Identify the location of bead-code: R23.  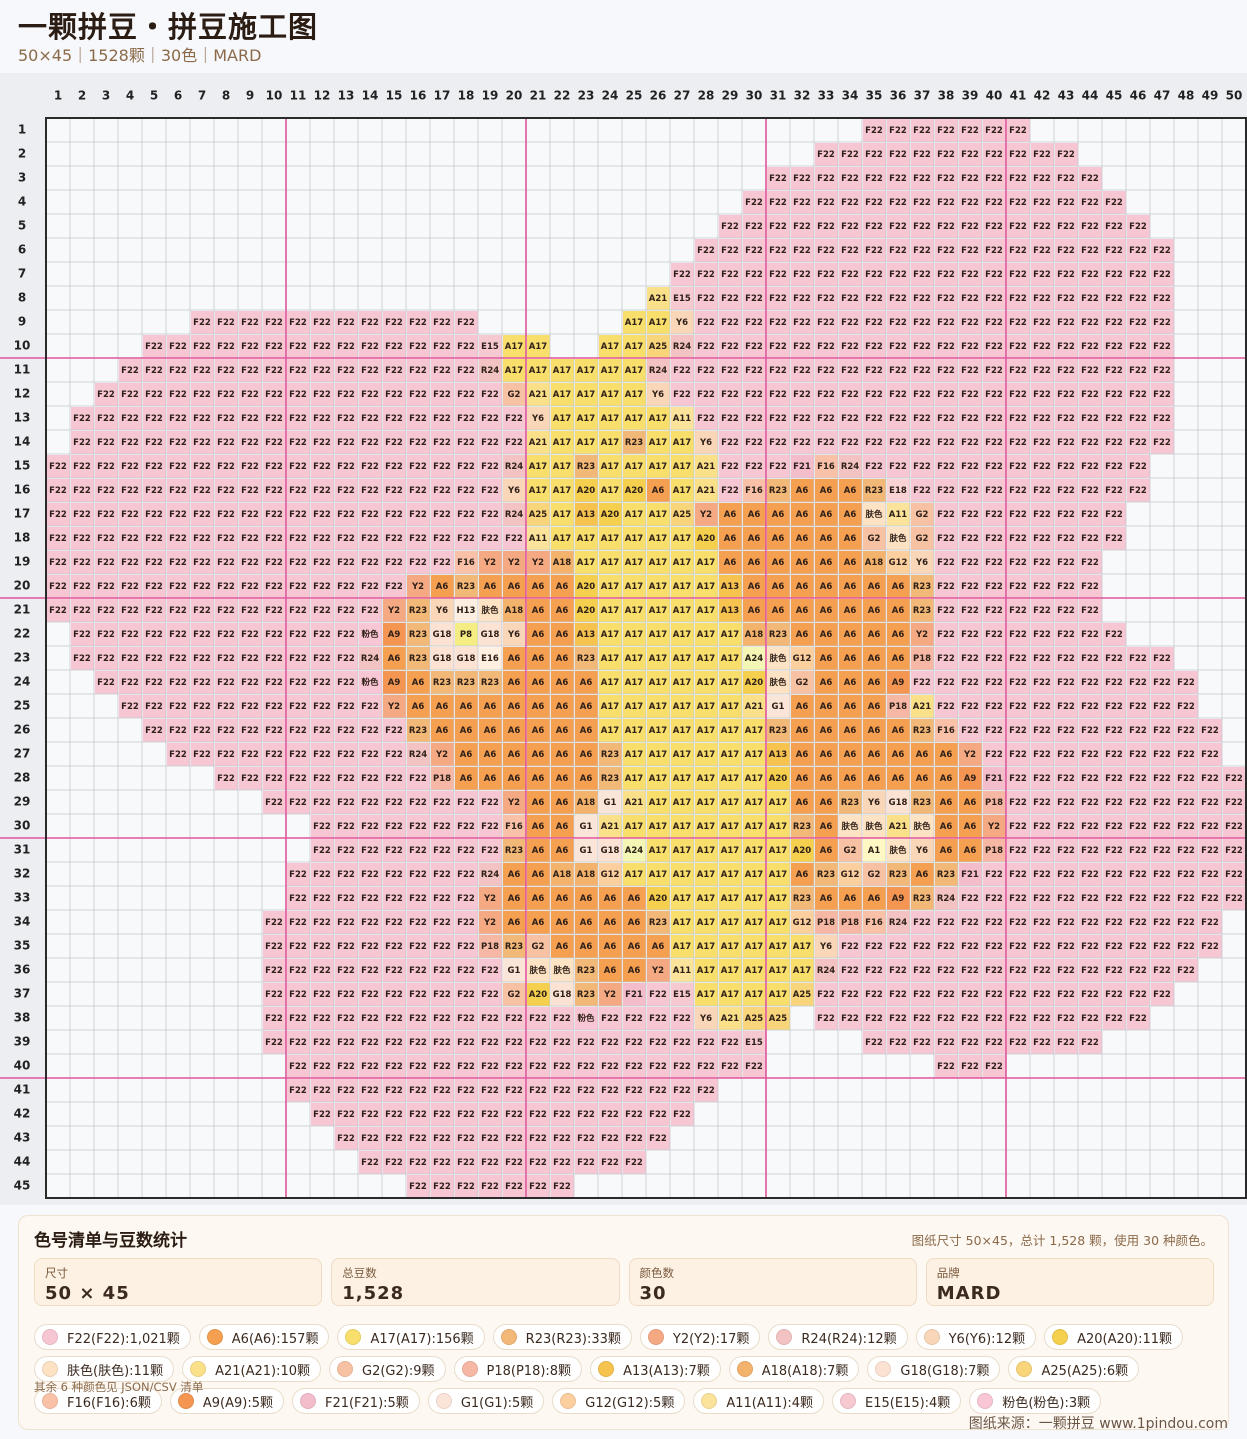
(442, 683).